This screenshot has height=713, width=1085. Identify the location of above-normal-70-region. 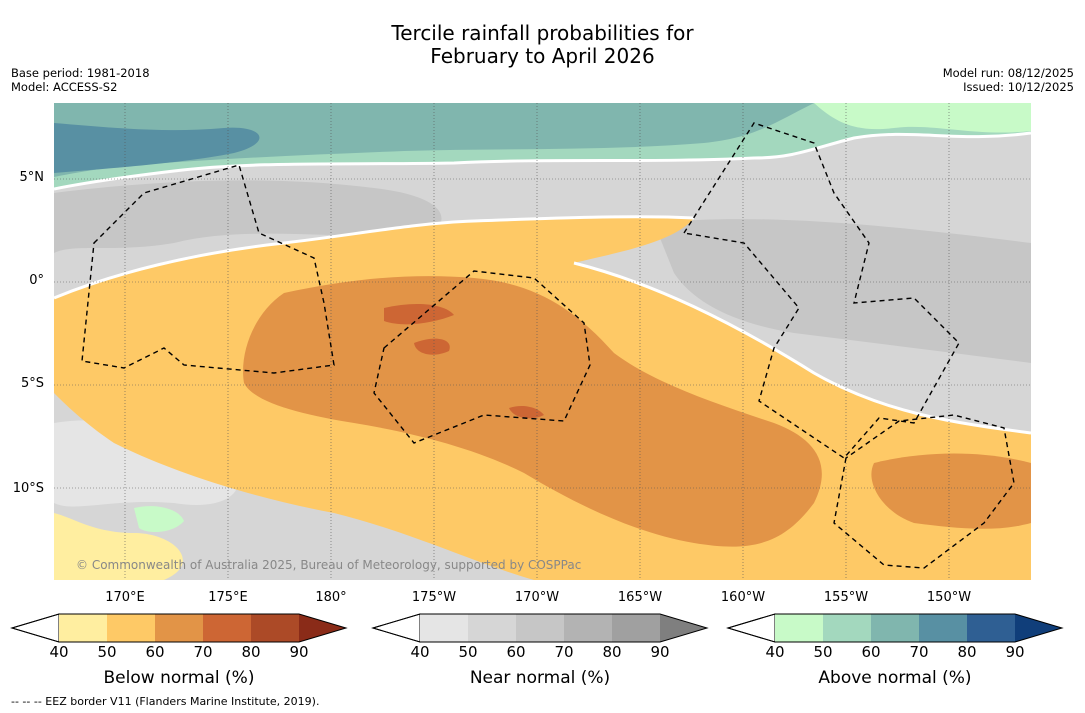
(157, 148).